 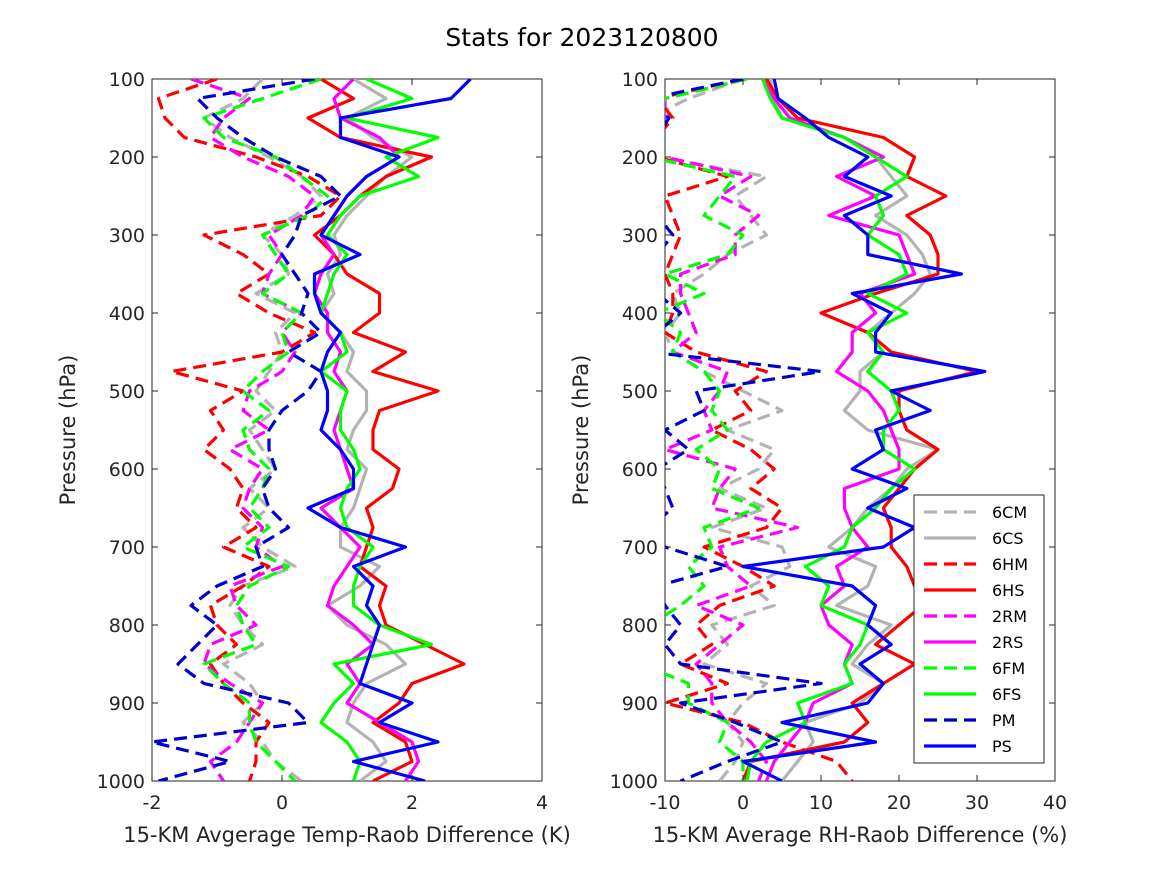 I want to click on rh-ytick-label: 500, so click(x=640, y=392).